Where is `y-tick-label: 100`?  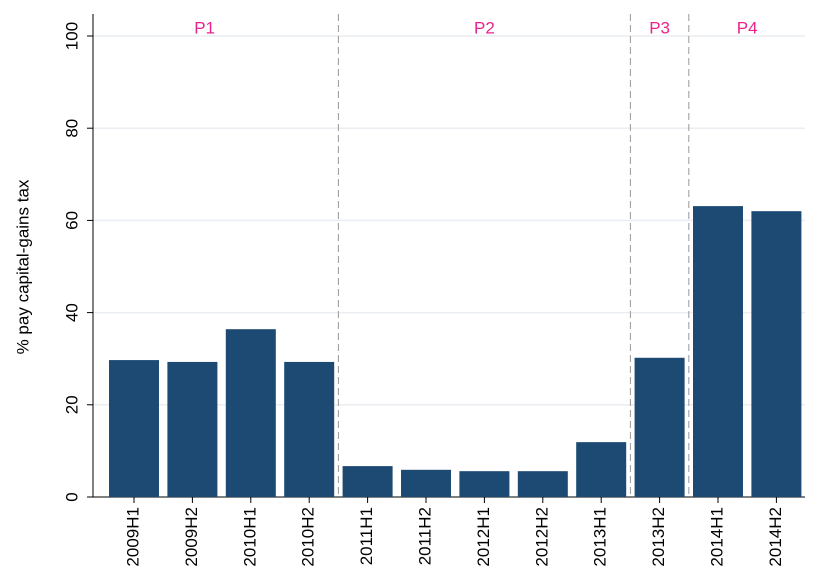 y-tick-label: 100 is located at coordinates (71, 36).